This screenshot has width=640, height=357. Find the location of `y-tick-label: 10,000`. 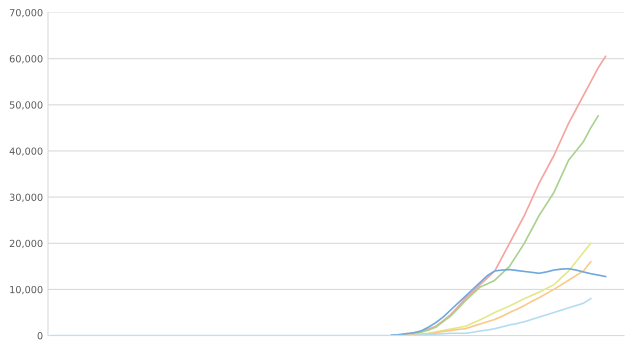

y-tick-label: 10,000 is located at coordinates (26, 290).